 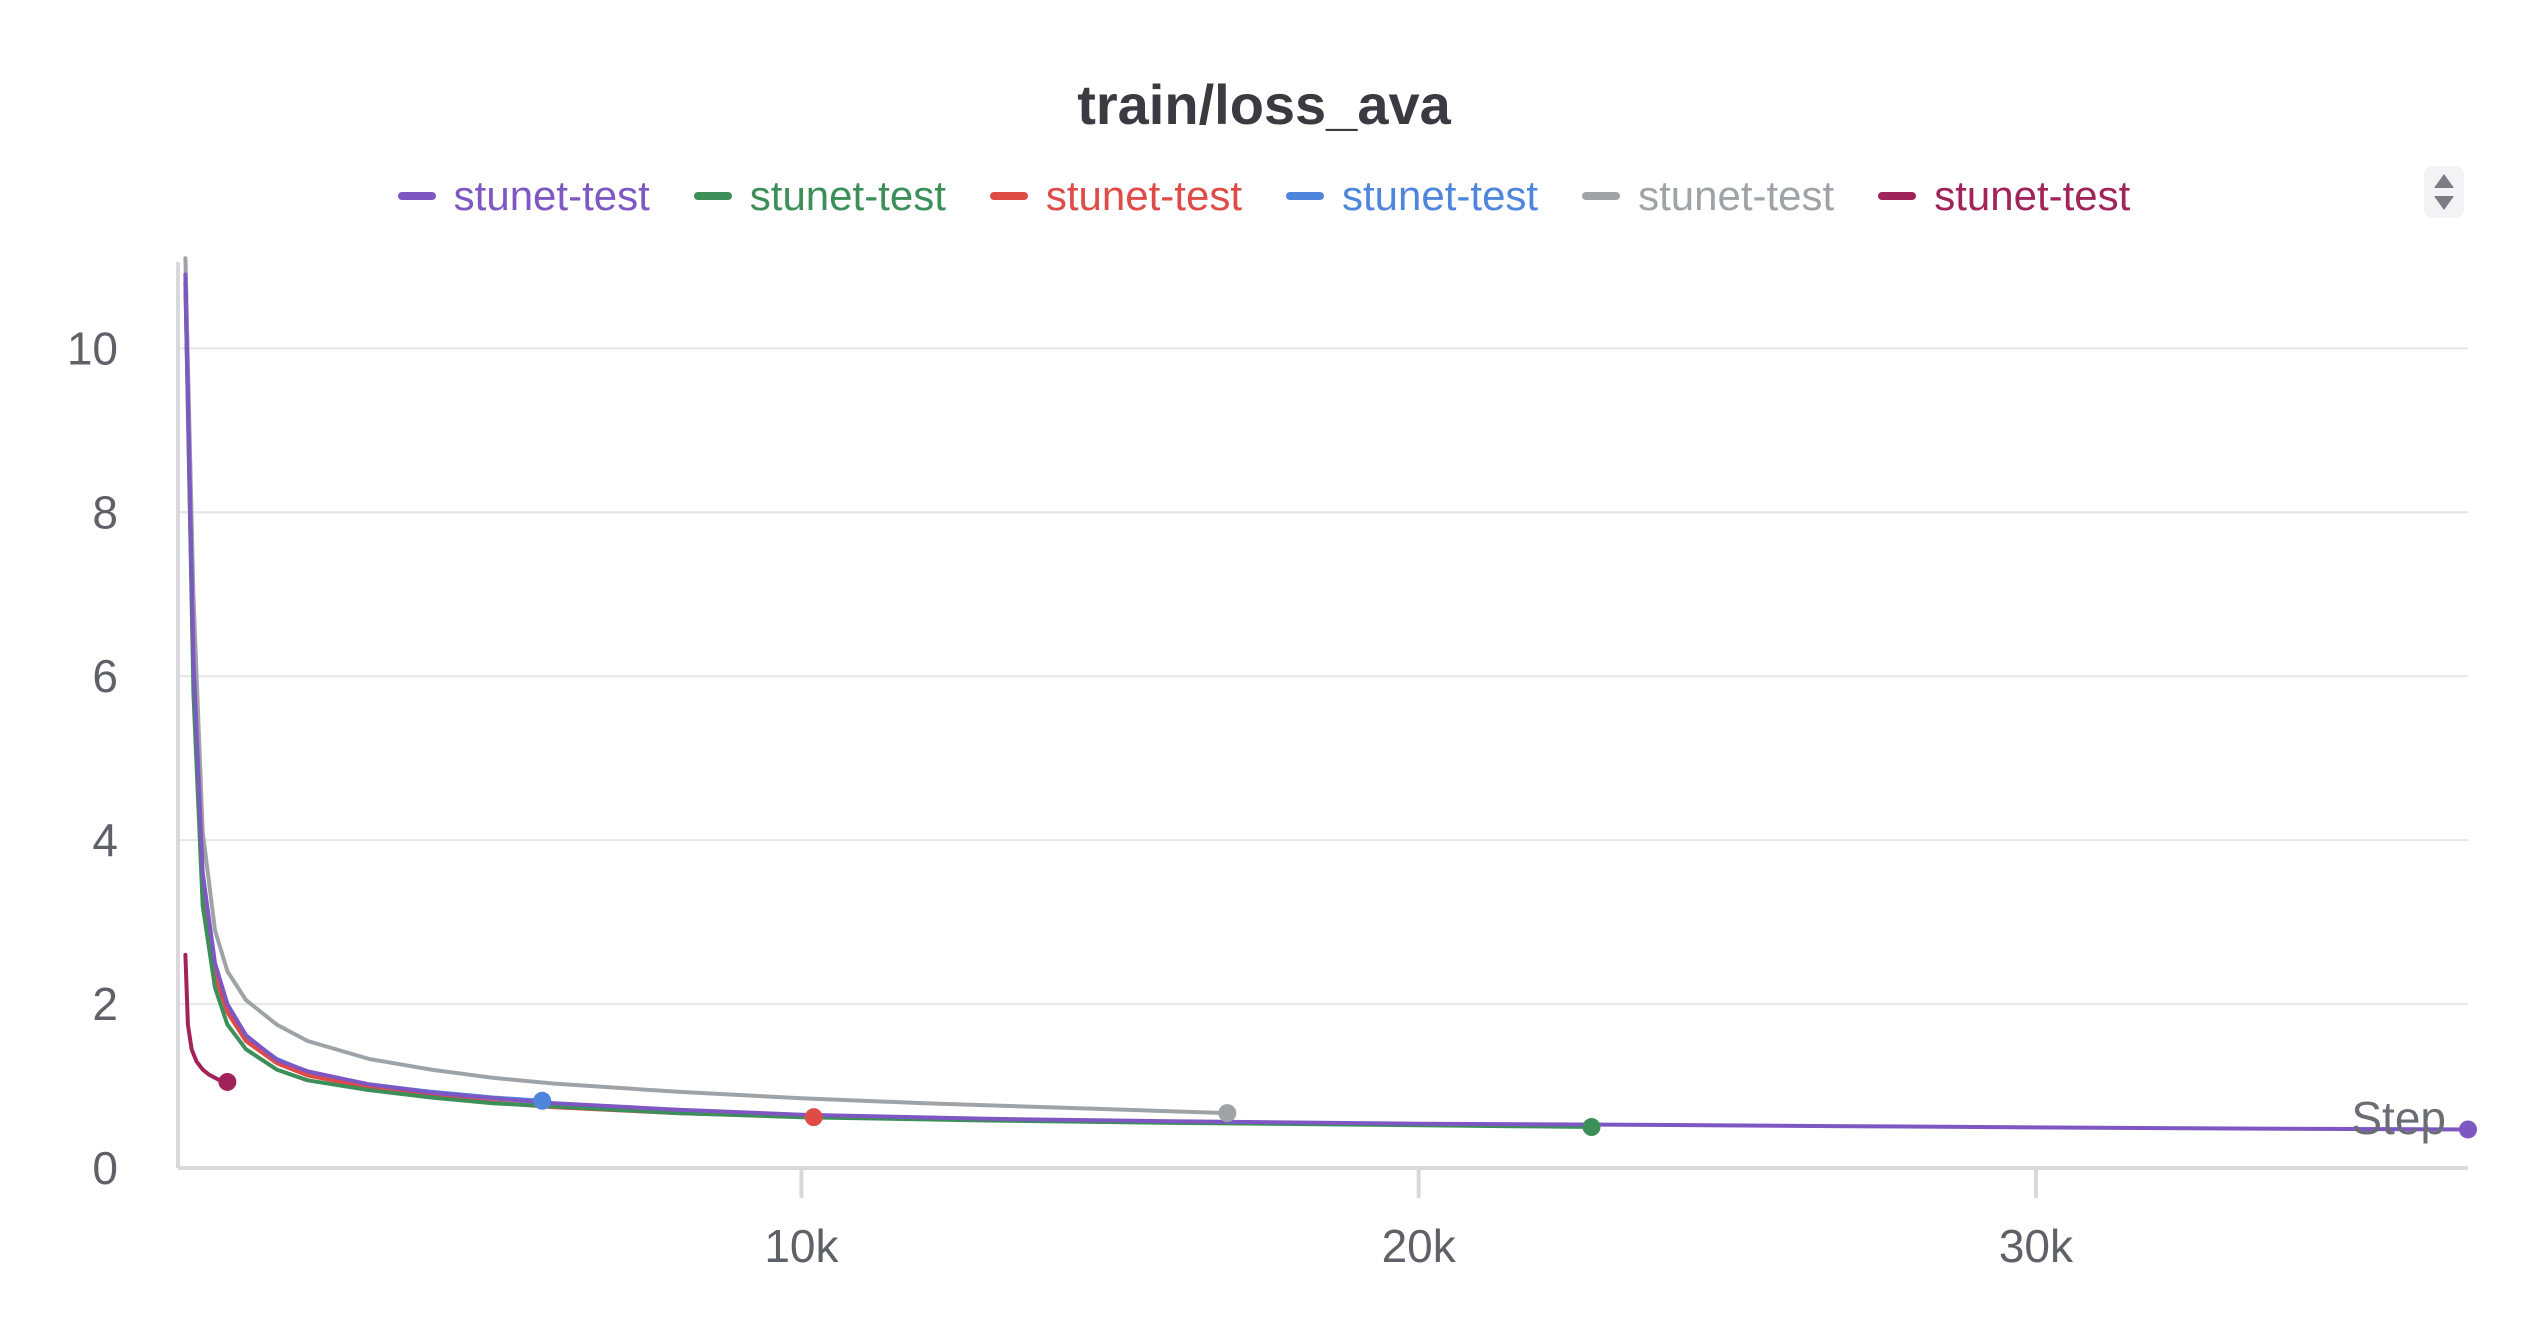 I want to click on sort-arrows-icon, so click(x=2444, y=192).